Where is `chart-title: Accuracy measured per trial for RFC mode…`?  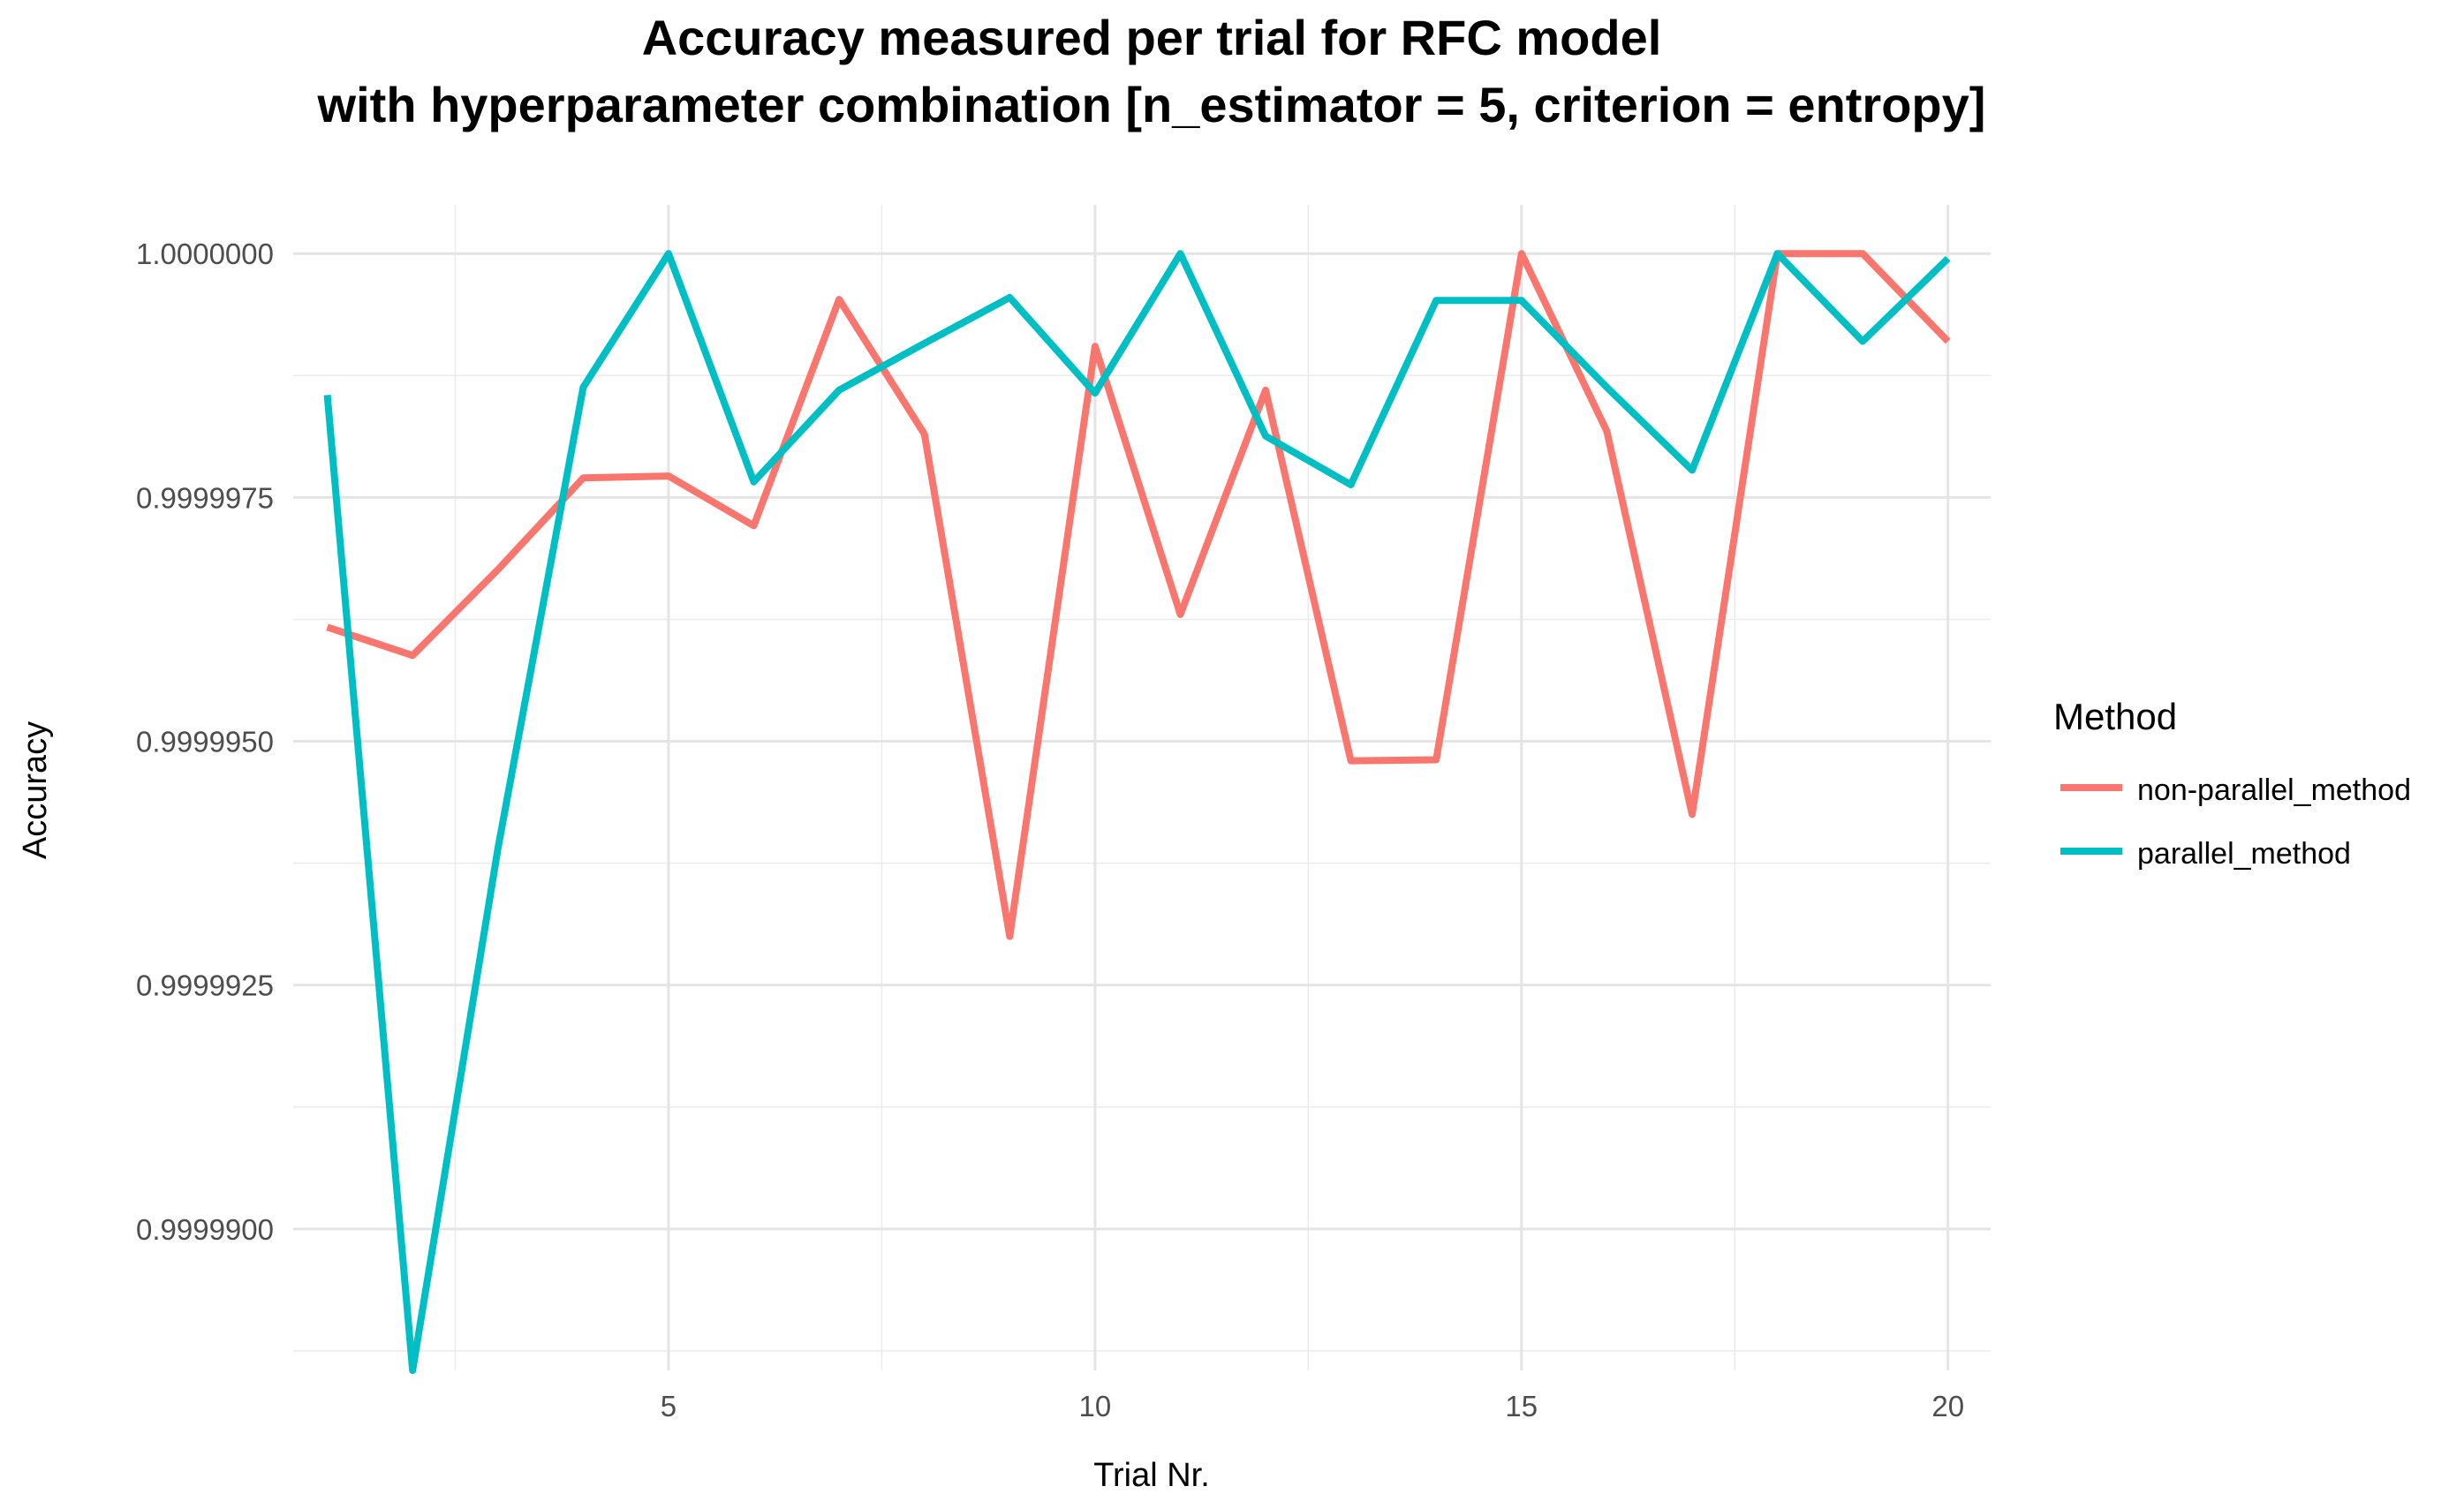 chart-title: Accuracy measured per trial for RFC mode… is located at coordinates (1152, 37).